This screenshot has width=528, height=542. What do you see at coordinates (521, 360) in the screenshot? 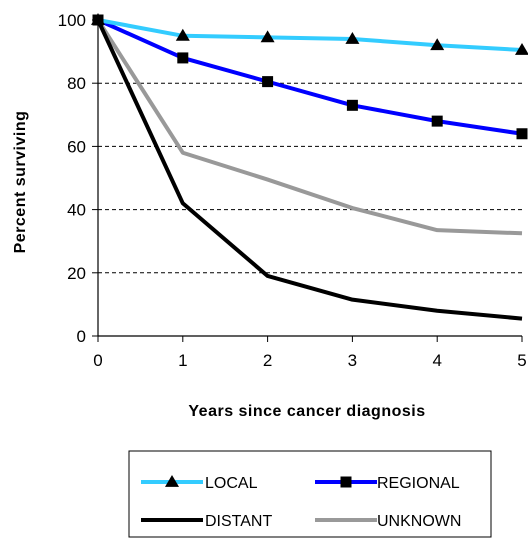
I see `x-tick-label-5: 5` at bounding box center [521, 360].